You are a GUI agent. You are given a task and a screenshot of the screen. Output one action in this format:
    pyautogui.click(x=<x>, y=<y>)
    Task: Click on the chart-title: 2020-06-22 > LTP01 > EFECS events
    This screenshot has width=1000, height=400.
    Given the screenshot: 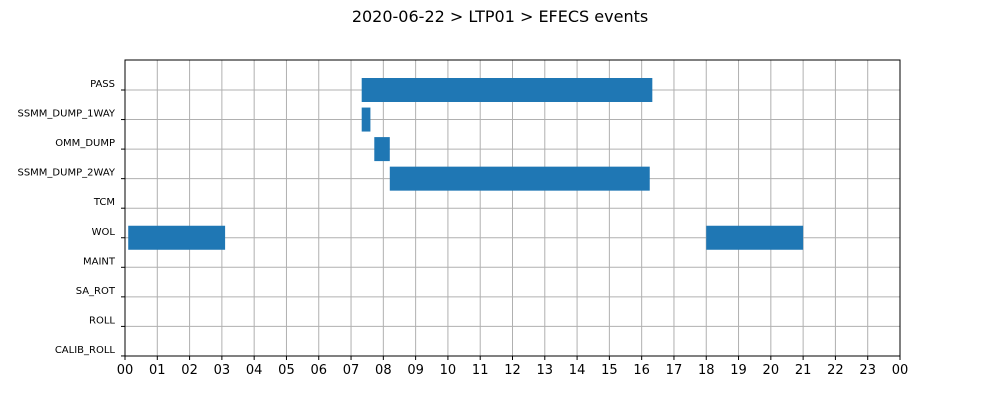 What is the action you would take?
    pyautogui.click(x=500, y=16)
    